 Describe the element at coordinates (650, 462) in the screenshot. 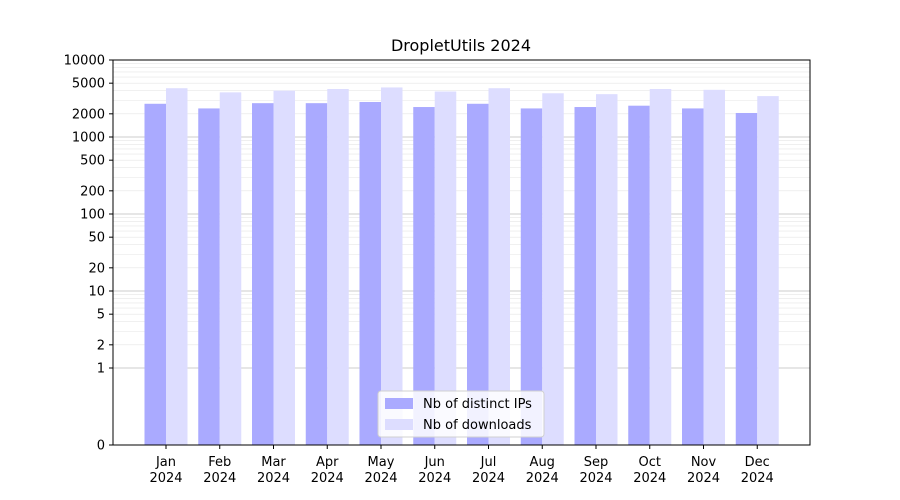

I see `x-tick-label-month: Oct` at that location.